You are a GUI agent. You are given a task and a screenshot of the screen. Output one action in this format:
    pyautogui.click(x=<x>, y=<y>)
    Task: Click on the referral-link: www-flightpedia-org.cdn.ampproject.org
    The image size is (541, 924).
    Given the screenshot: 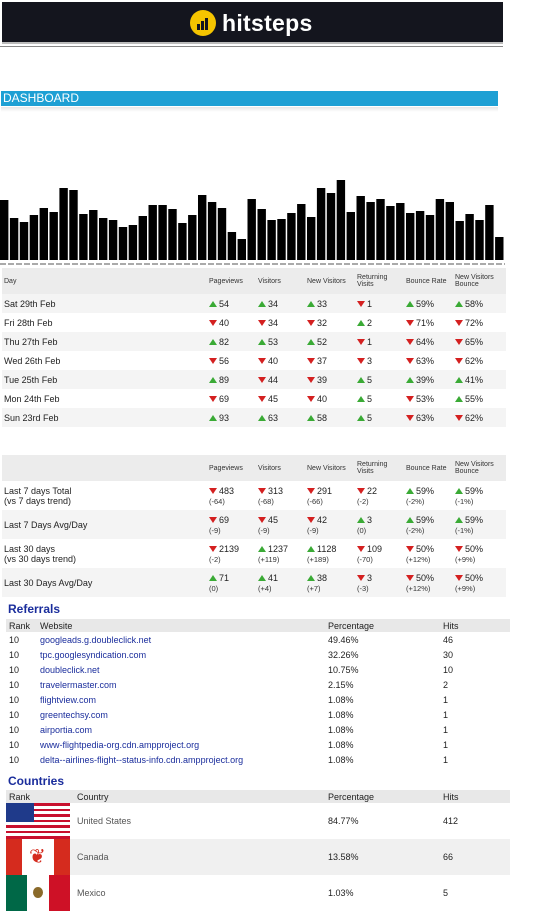 What is the action you would take?
    pyautogui.click(x=120, y=744)
    